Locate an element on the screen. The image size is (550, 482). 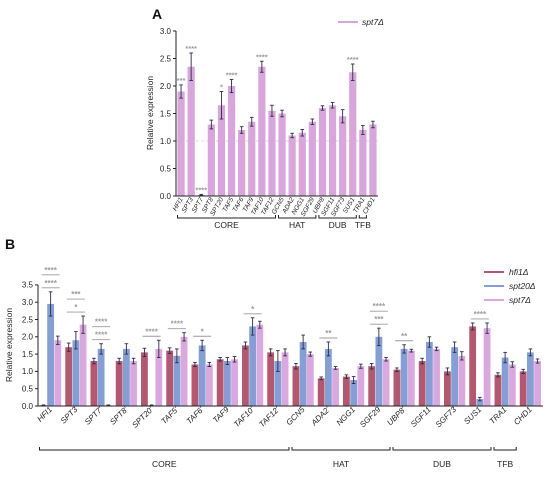
category-label: SGF73 is located at coordinates (446, 417).